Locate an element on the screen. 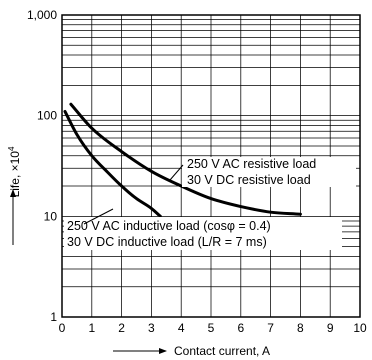 This screenshot has width=372, height=360. x-tick-label: 4 is located at coordinates (181, 328).